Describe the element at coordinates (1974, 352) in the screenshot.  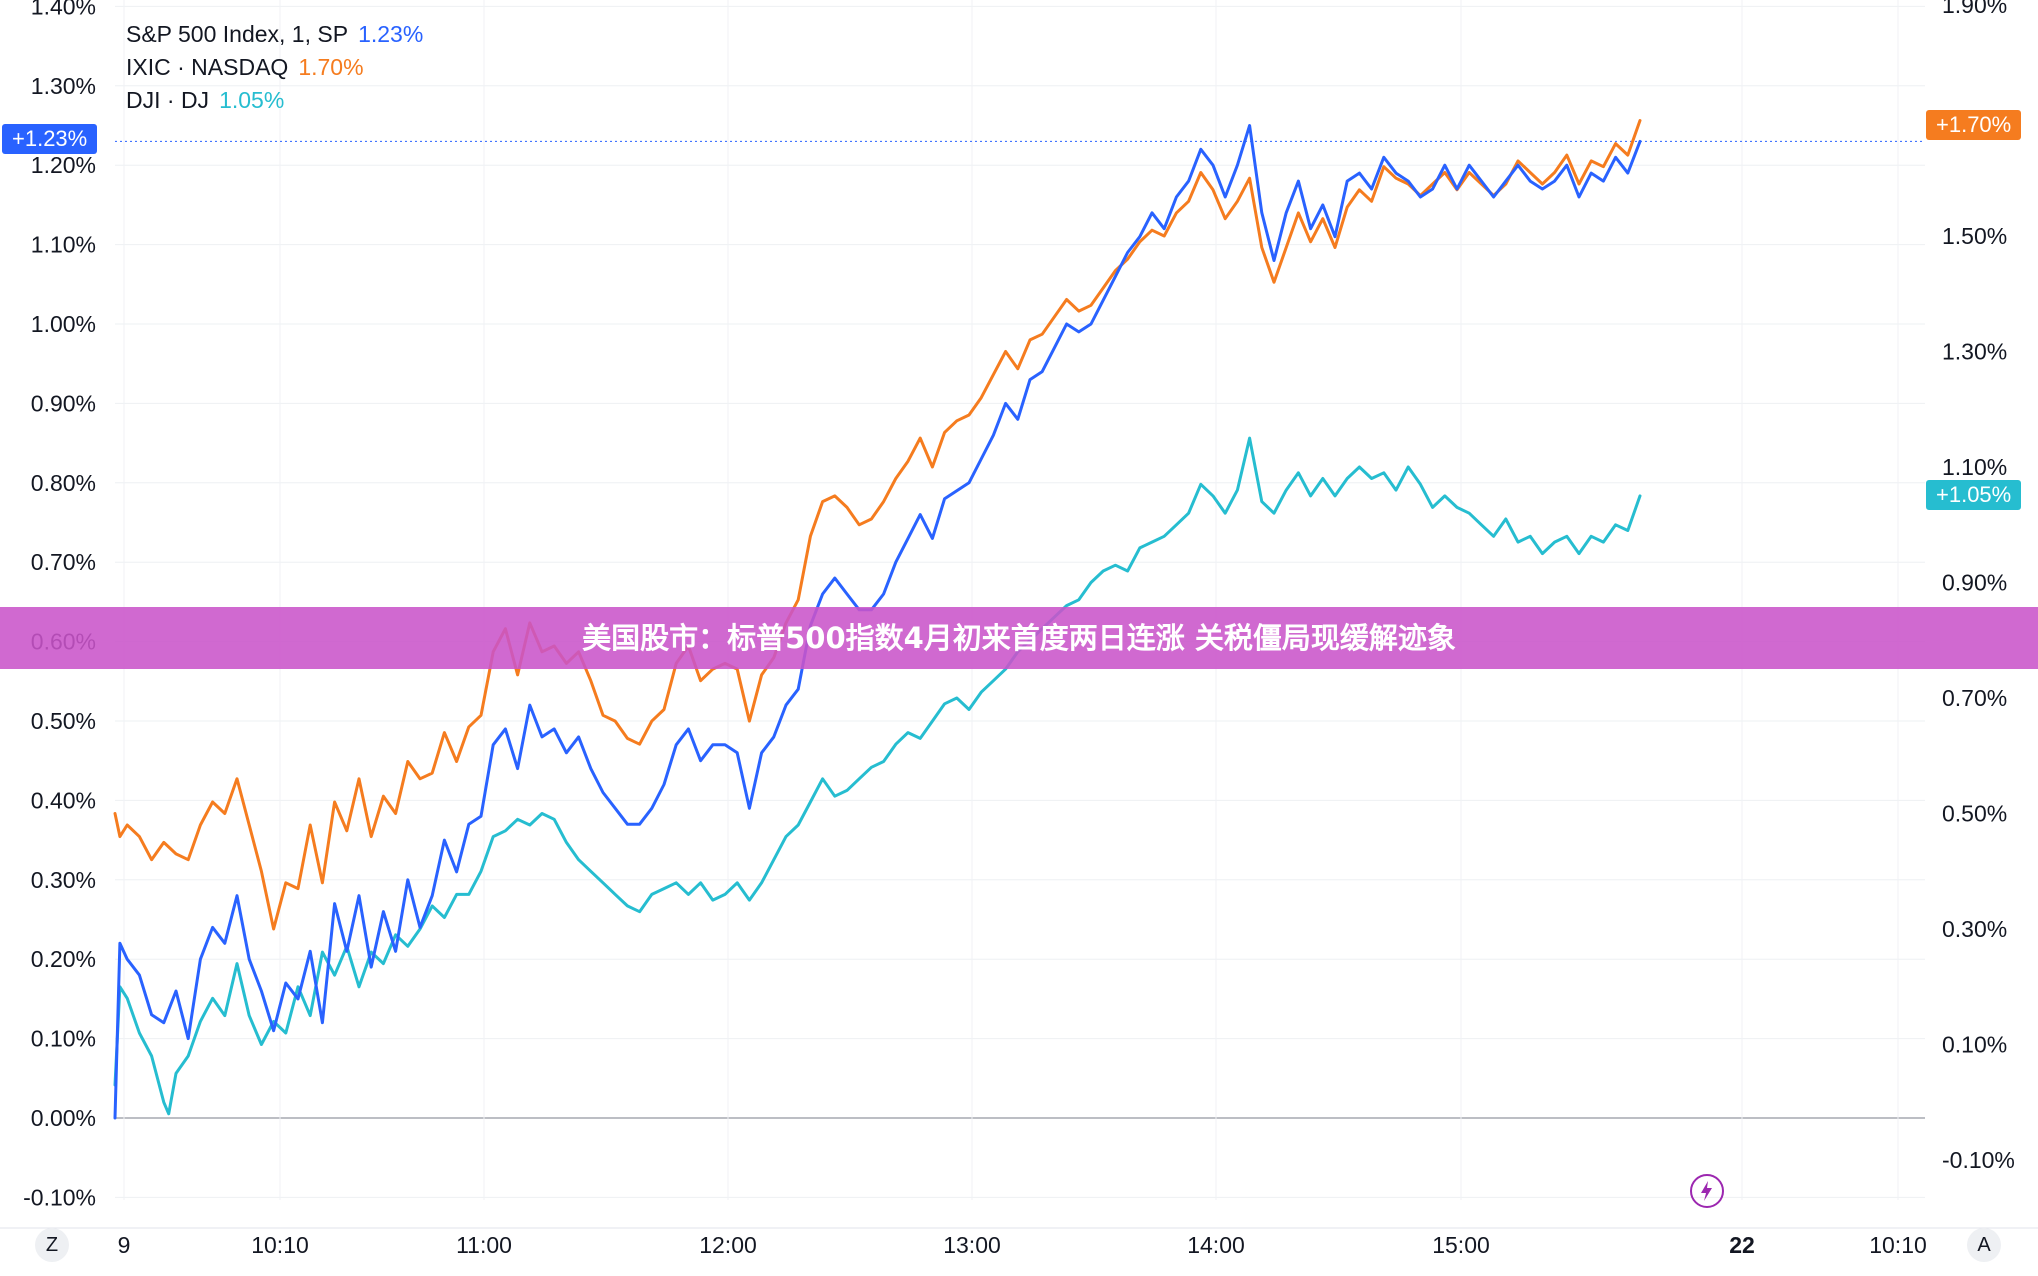
I see `right-tick-label: 1.30%` at that location.